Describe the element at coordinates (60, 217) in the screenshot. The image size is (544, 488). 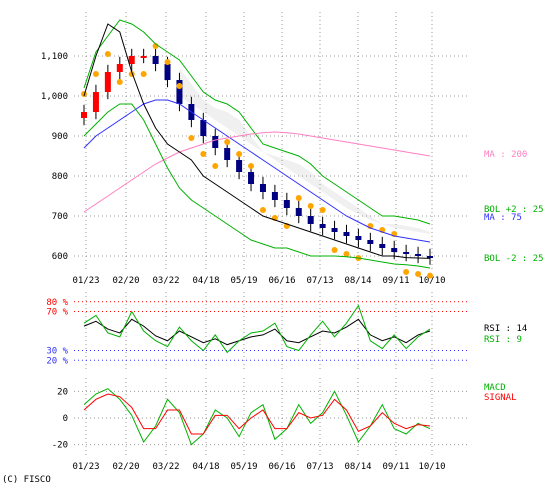
I see `y-tick-label: 700` at that location.